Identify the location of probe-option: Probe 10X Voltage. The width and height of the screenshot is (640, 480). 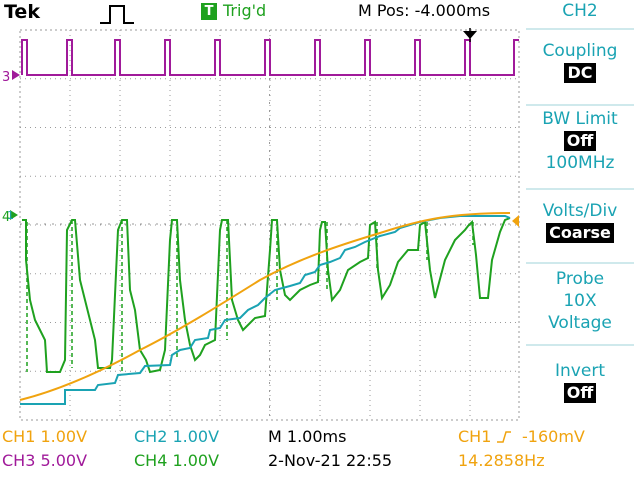
(580, 301).